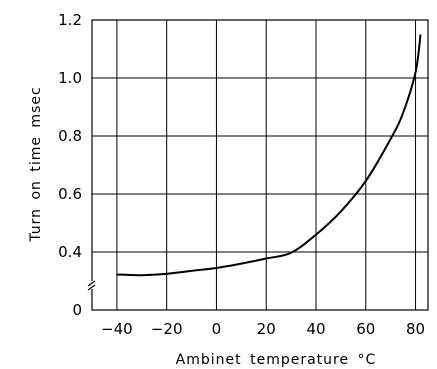 Image resolution: width=437 pixels, height=369 pixels. What do you see at coordinates (70, 252) in the screenshot?
I see `y-tick-label: 0.4` at bounding box center [70, 252].